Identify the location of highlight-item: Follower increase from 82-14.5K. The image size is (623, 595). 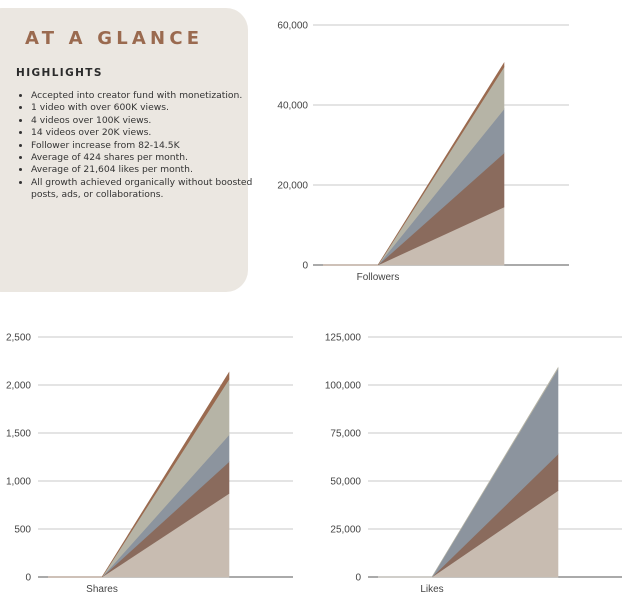
(142, 146).